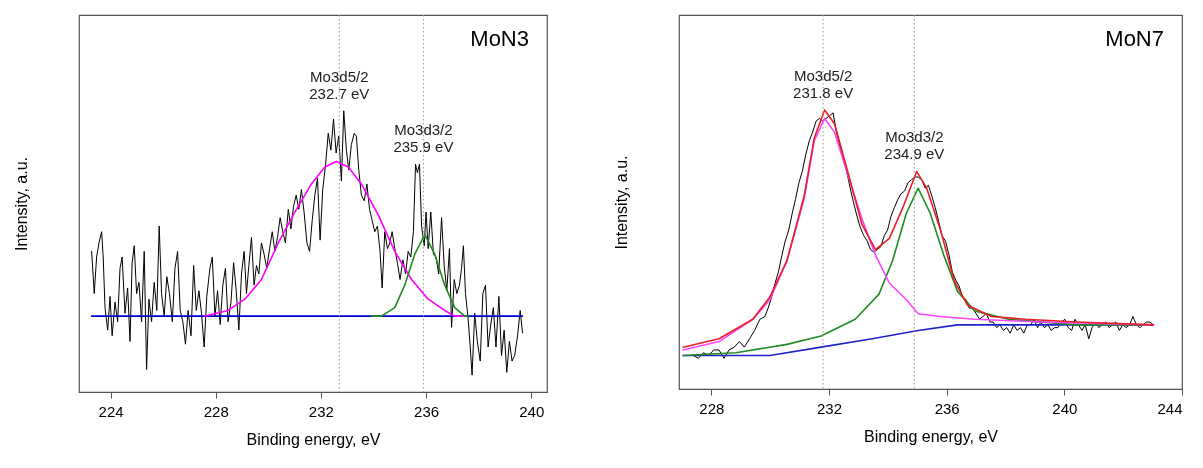 This screenshot has width=1203, height=468. Describe the element at coordinates (111, 411) in the screenshot. I see `x-tick-label: 224` at that location.